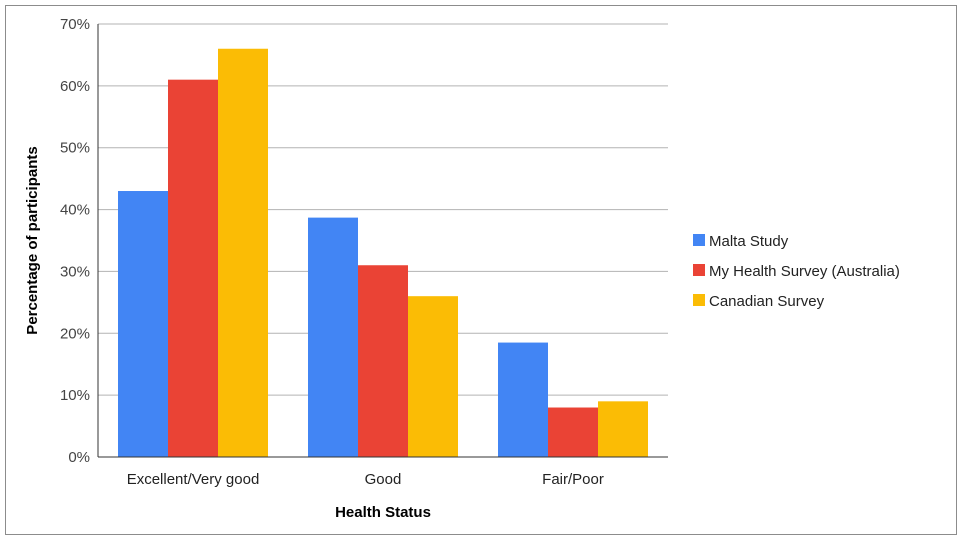 The height and width of the screenshot is (545, 966). I want to click on y-tick-label: 40%, so click(75, 210).